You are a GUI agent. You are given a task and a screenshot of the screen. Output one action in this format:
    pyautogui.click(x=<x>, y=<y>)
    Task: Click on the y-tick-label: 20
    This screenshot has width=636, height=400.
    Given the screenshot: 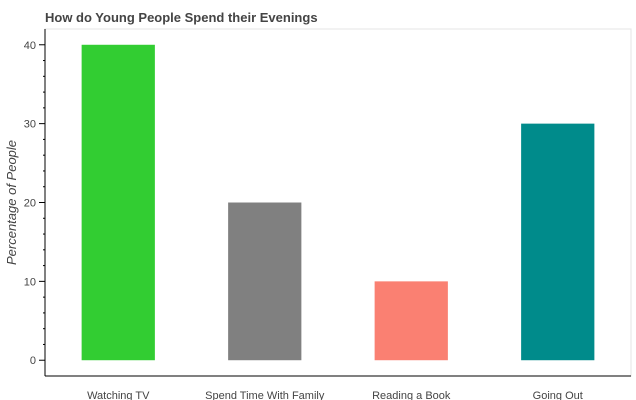 What is the action you would take?
    pyautogui.click(x=30, y=204)
    